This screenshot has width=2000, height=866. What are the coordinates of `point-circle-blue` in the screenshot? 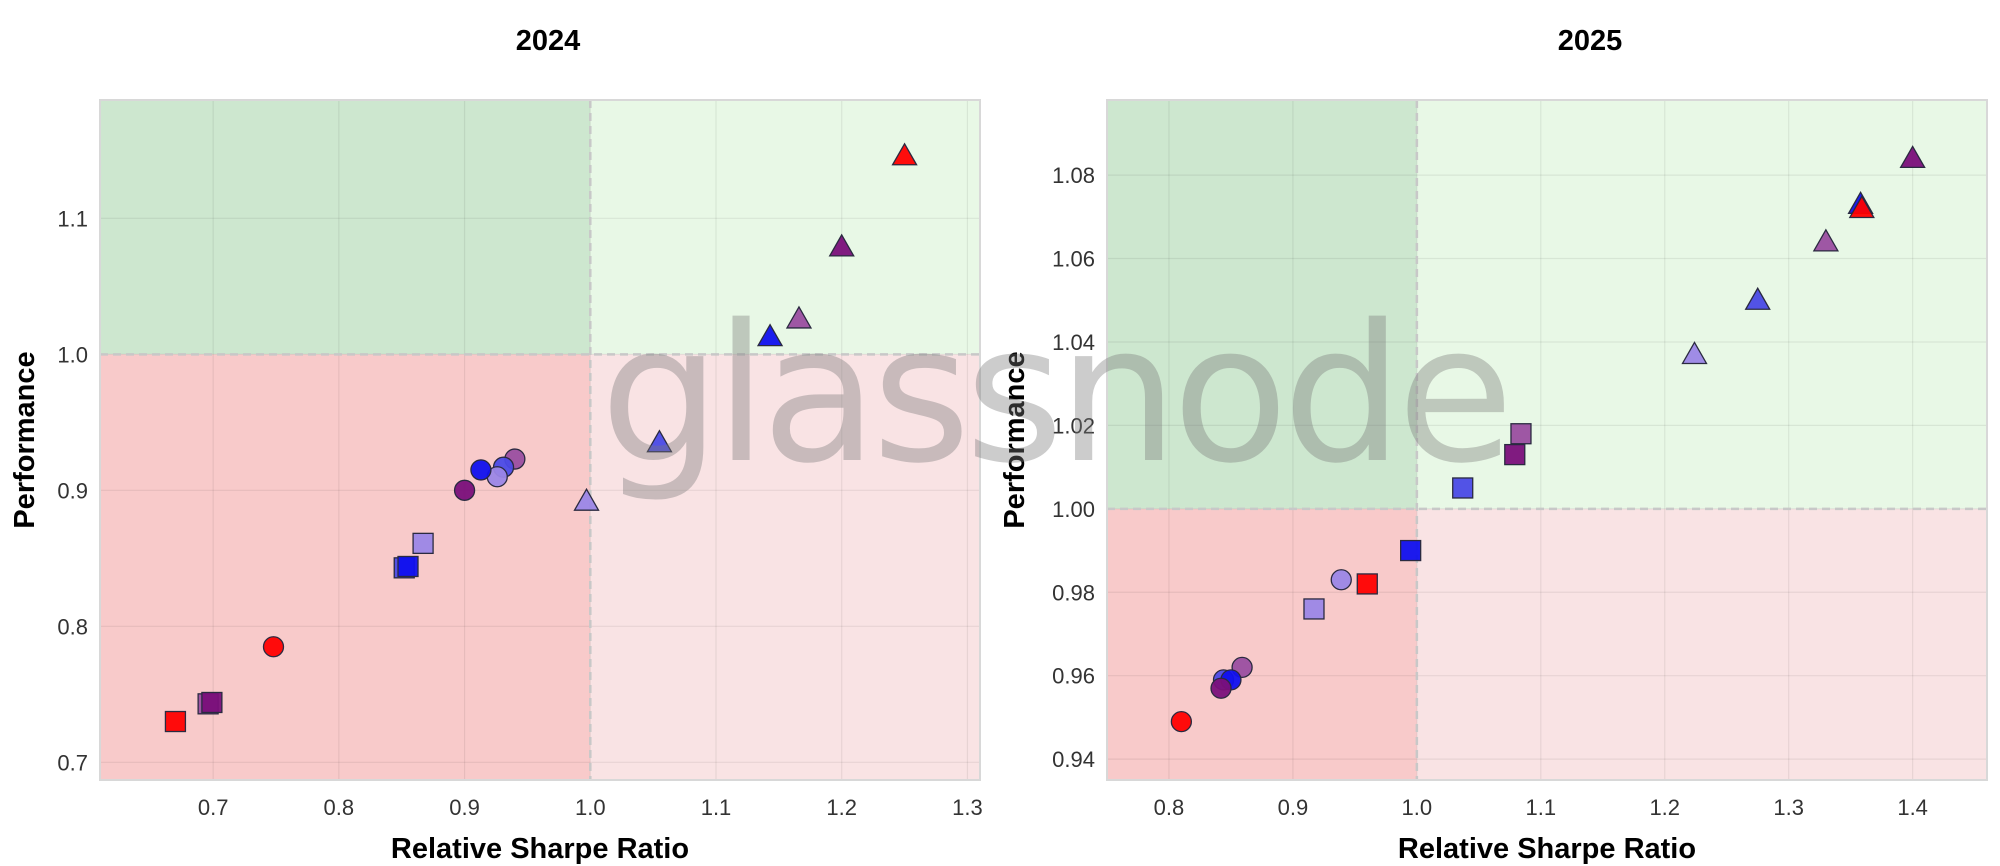 It's located at (481, 470).